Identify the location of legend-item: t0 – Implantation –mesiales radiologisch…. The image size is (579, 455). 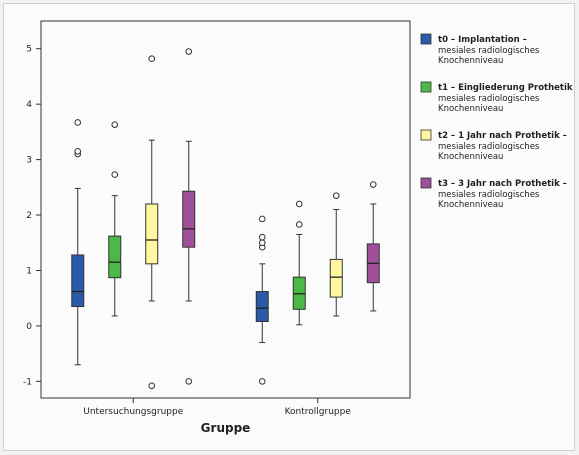
(480, 49).